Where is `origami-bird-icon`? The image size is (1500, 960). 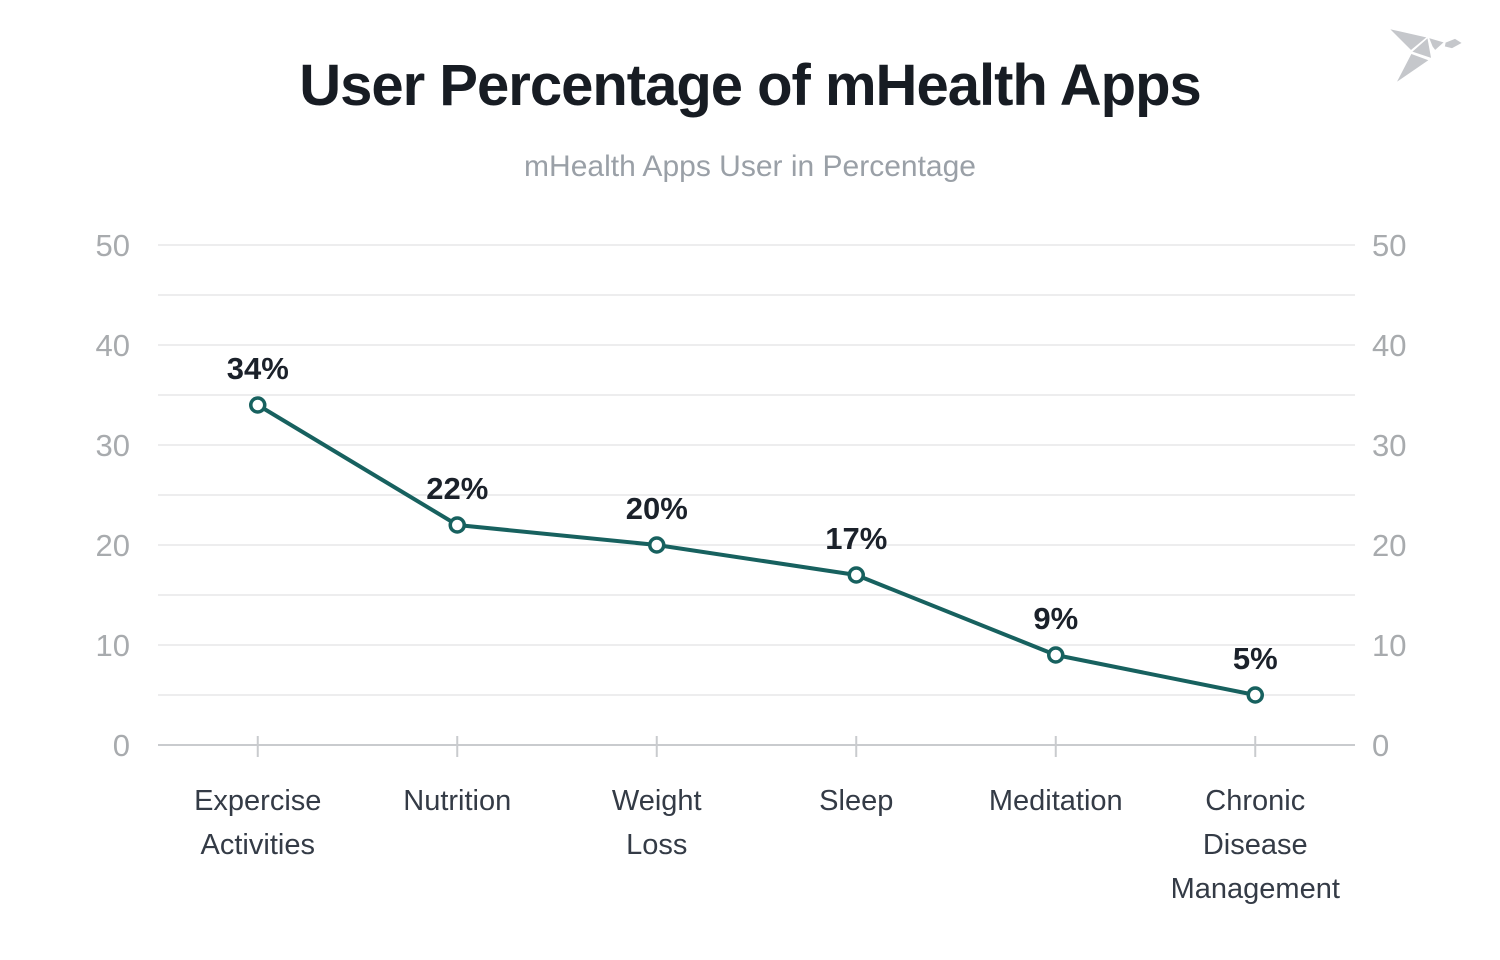 origami-bird-icon is located at coordinates (1425, 56).